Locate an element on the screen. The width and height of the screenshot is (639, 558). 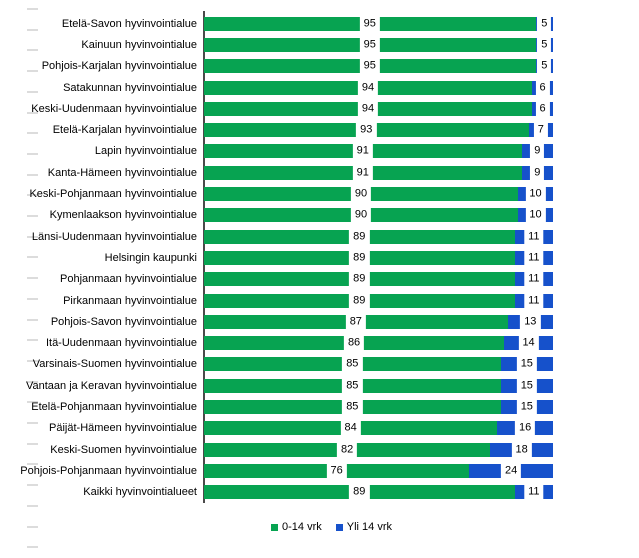
legend: 0-14 vrk Yli 14 vrk is located at coordinates (325, 527).